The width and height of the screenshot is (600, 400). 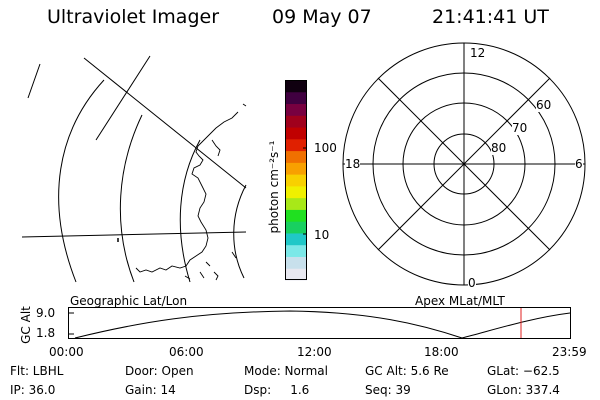 What do you see at coordinates (441, 352) in the screenshot?
I see `timeline-xtick-1800: 18:00` at bounding box center [441, 352].